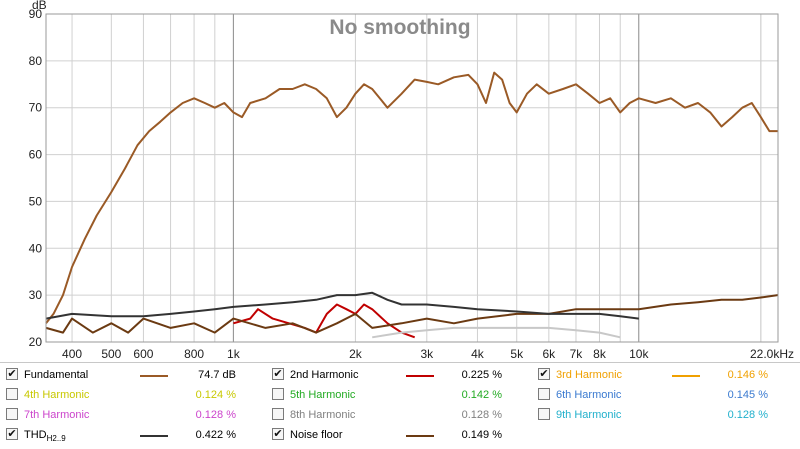 The height and width of the screenshot is (449, 800). What do you see at coordinates (12, 373) in the screenshot?
I see `legend-checkbox-fundamental: ✔` at bounding box center [12, 373].